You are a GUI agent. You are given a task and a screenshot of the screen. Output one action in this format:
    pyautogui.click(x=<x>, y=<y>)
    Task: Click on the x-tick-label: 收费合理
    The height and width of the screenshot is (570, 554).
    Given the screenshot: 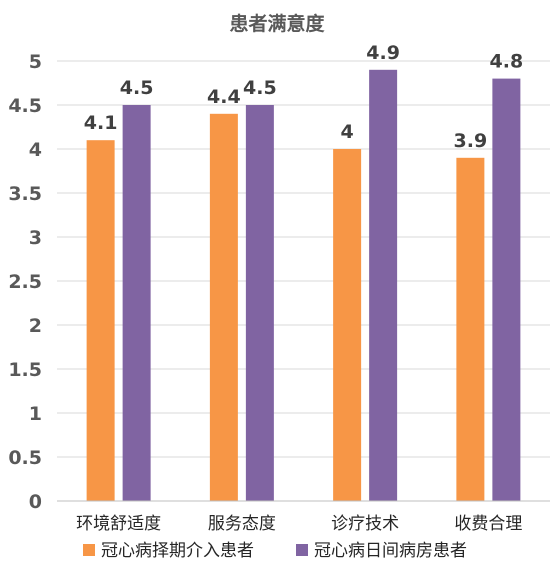 What is the action you would take?
    pyautogui.click(x=488, y=524)
    